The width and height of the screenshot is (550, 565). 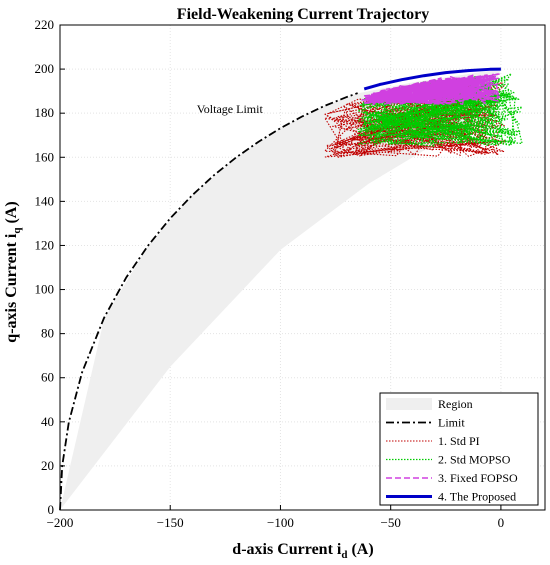 What do you see at coordinates (45, 24) in the screenshot?
I see `y-tick-label: 220` at bounding box center [45, 24].